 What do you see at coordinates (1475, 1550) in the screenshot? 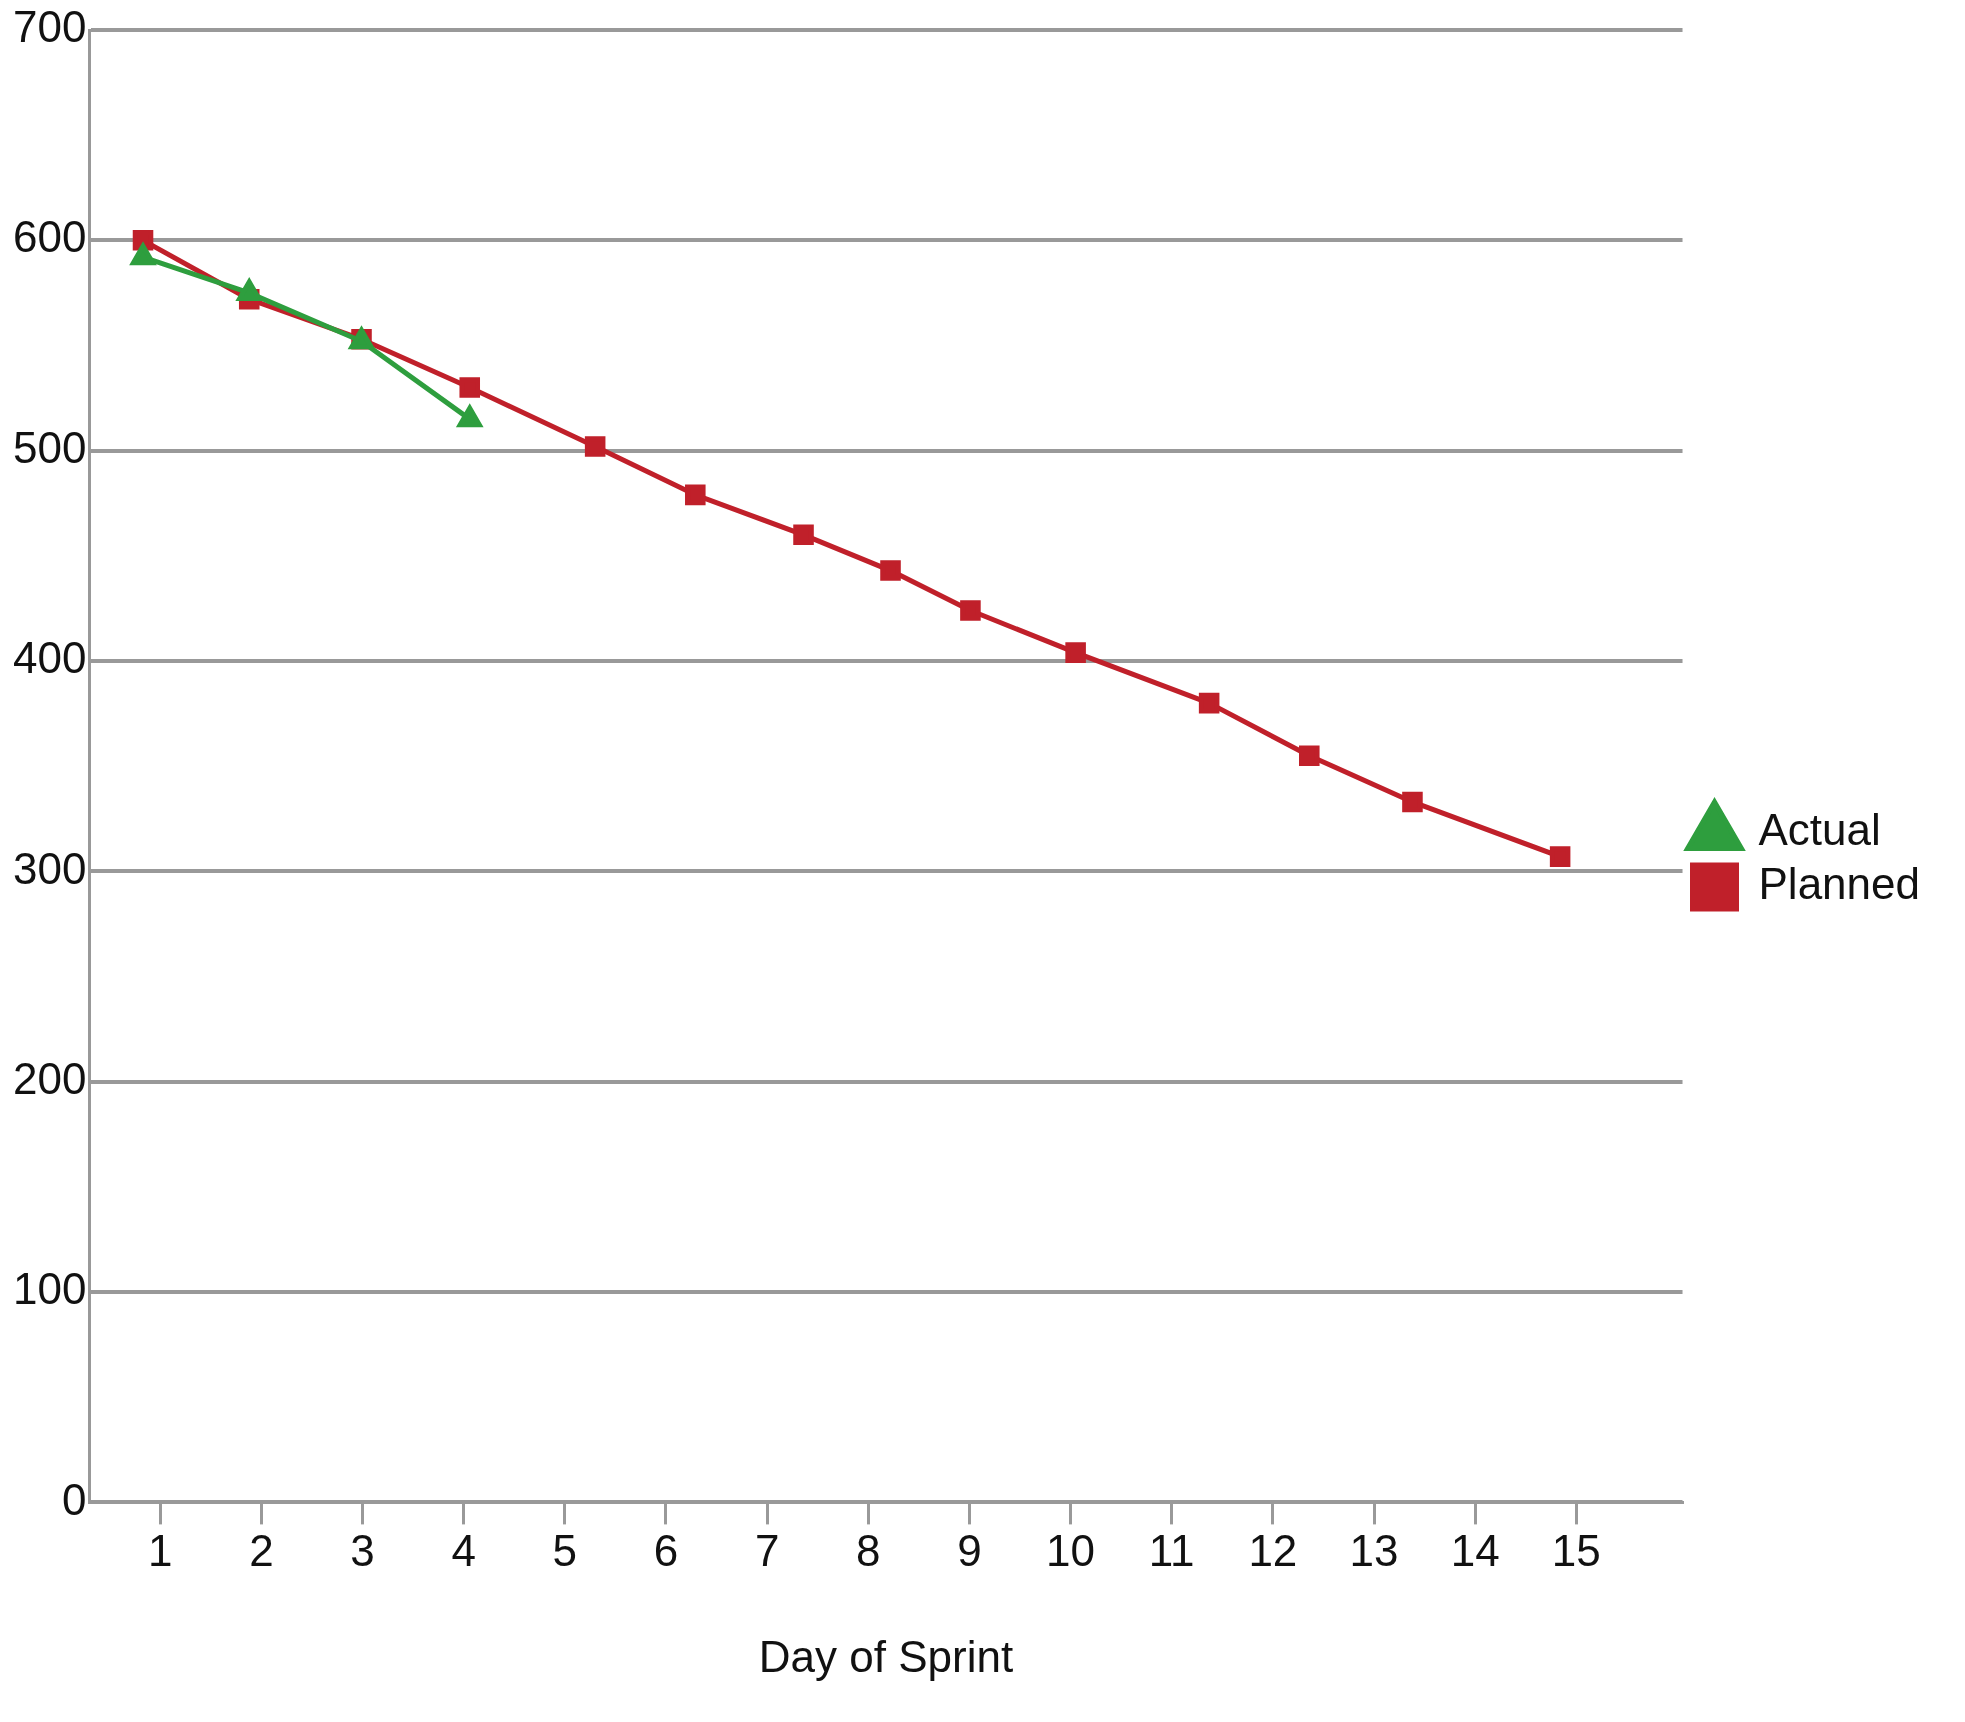
I see `x-tick-label: 14` at bounding box center [1475, 1550].